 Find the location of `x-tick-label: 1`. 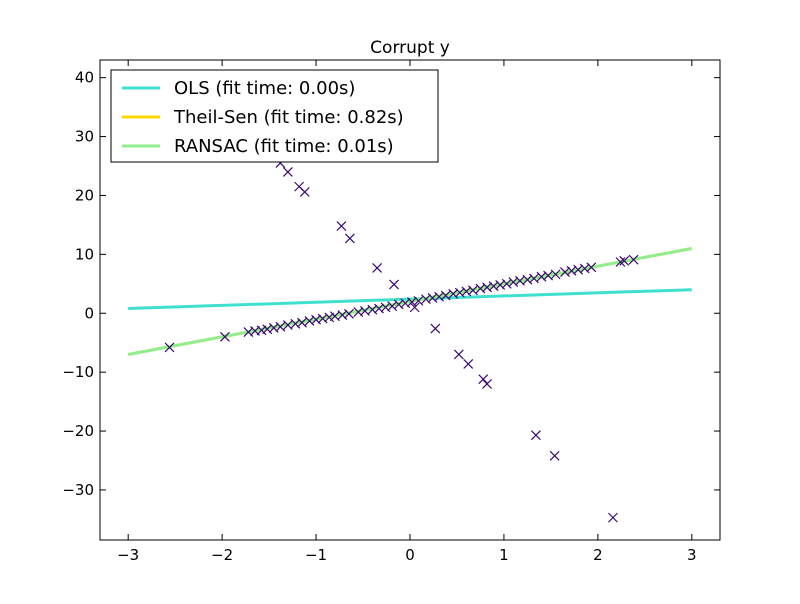

x-tick-label: 1 is located at coordinates (504, 555).